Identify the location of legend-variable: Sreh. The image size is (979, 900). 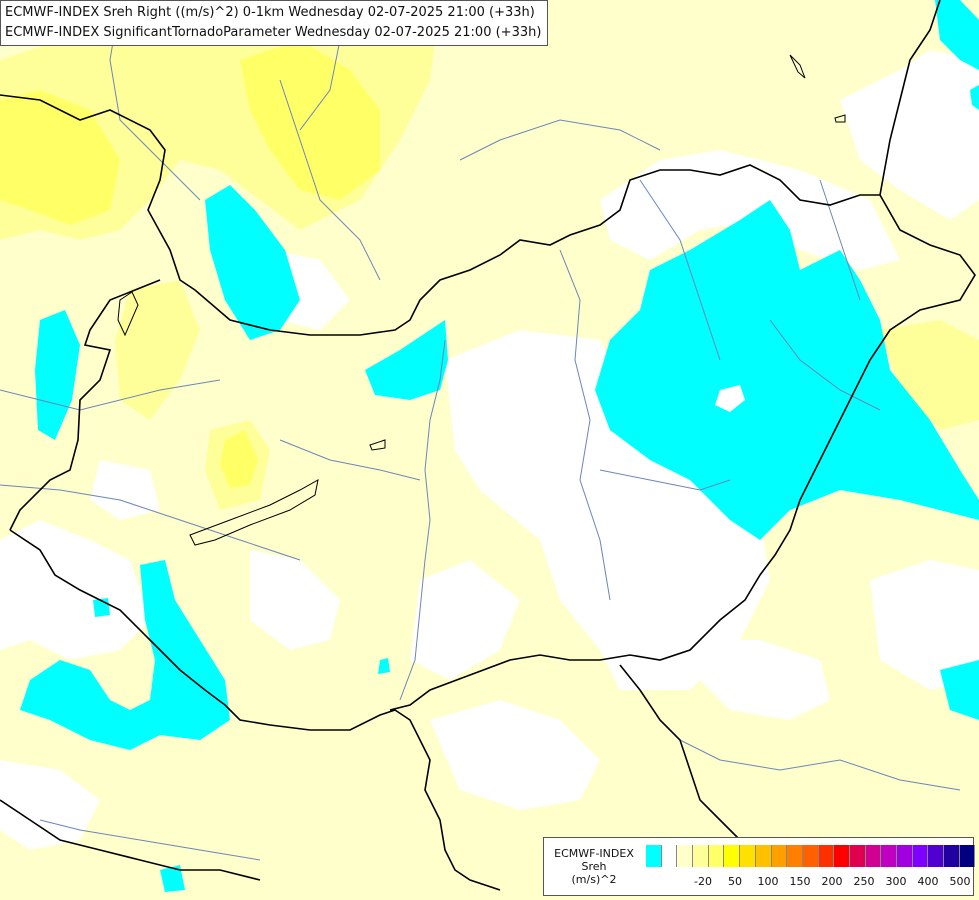
(594, 866).